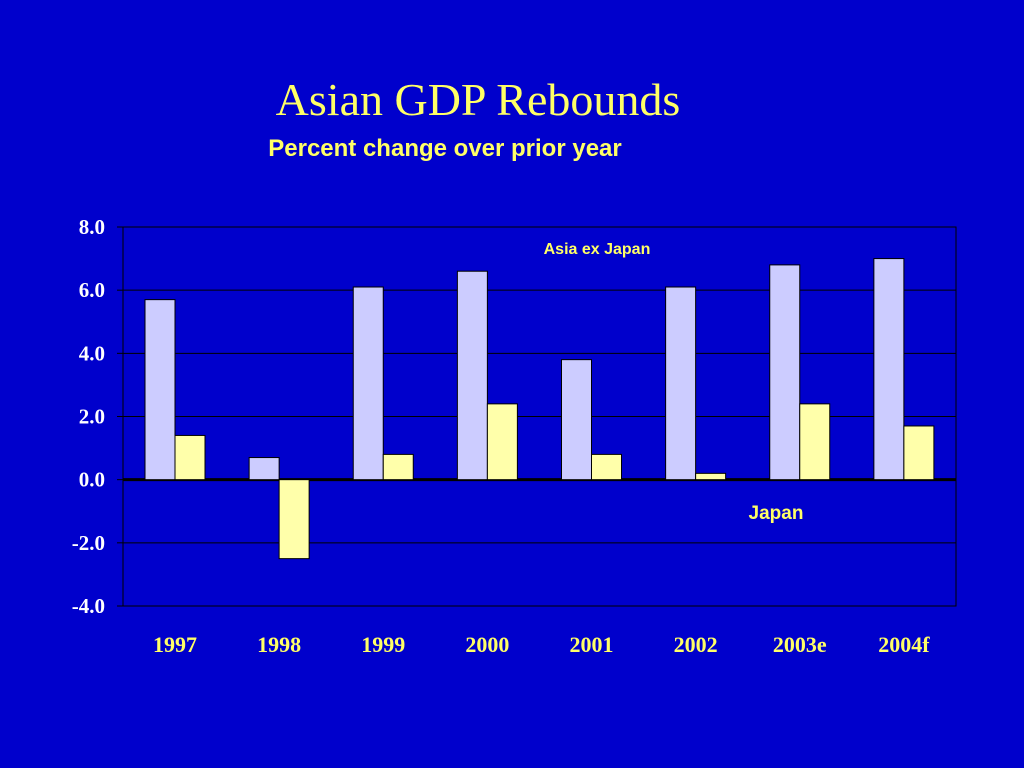  What do you see at coordinates (597, 249) in the screenshot?
I see `series-label-asia-ex-japan: Asia ex Japan` at bounding box center [597, 249].